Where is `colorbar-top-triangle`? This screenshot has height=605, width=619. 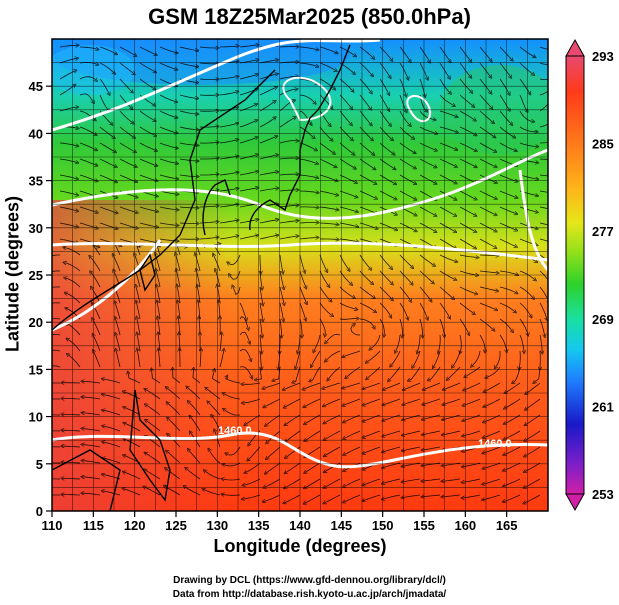
colorbar-top-triangle is located at coordinates (575, 47).